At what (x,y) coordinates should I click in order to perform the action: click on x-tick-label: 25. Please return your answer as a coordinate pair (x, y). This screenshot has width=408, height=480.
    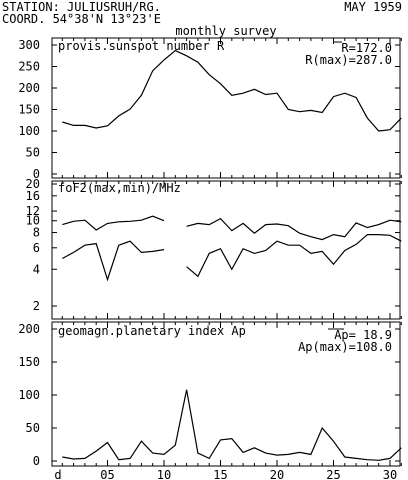
    Looking at the image, I should click on (333, 474).